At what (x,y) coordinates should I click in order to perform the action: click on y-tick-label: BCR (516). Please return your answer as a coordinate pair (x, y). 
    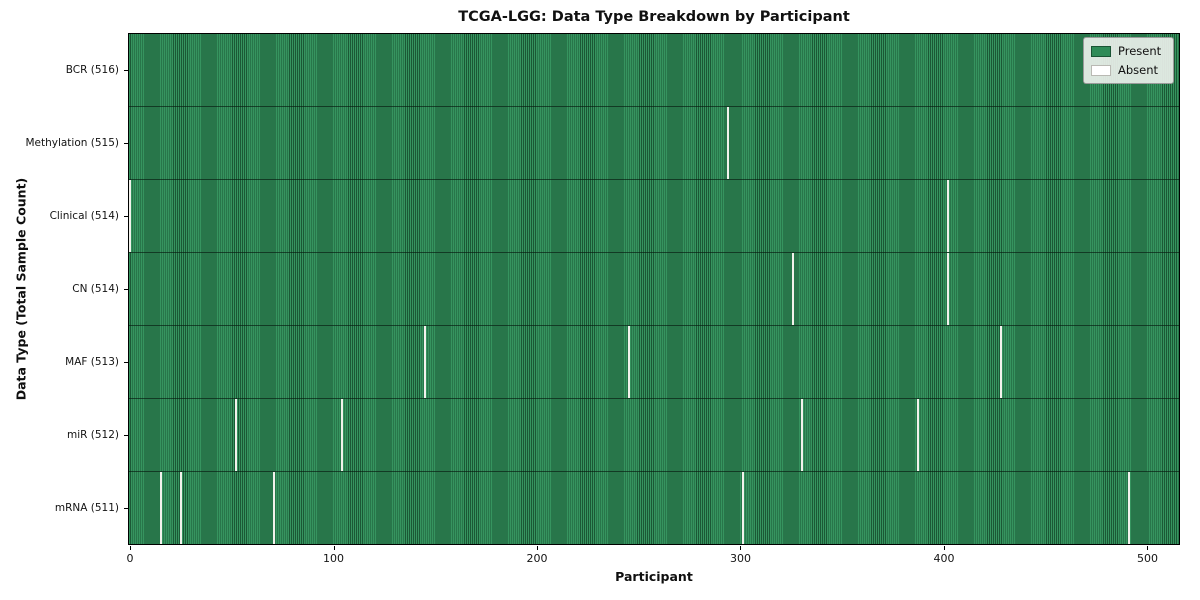
    Looking at the image, I should click on (92, 70).